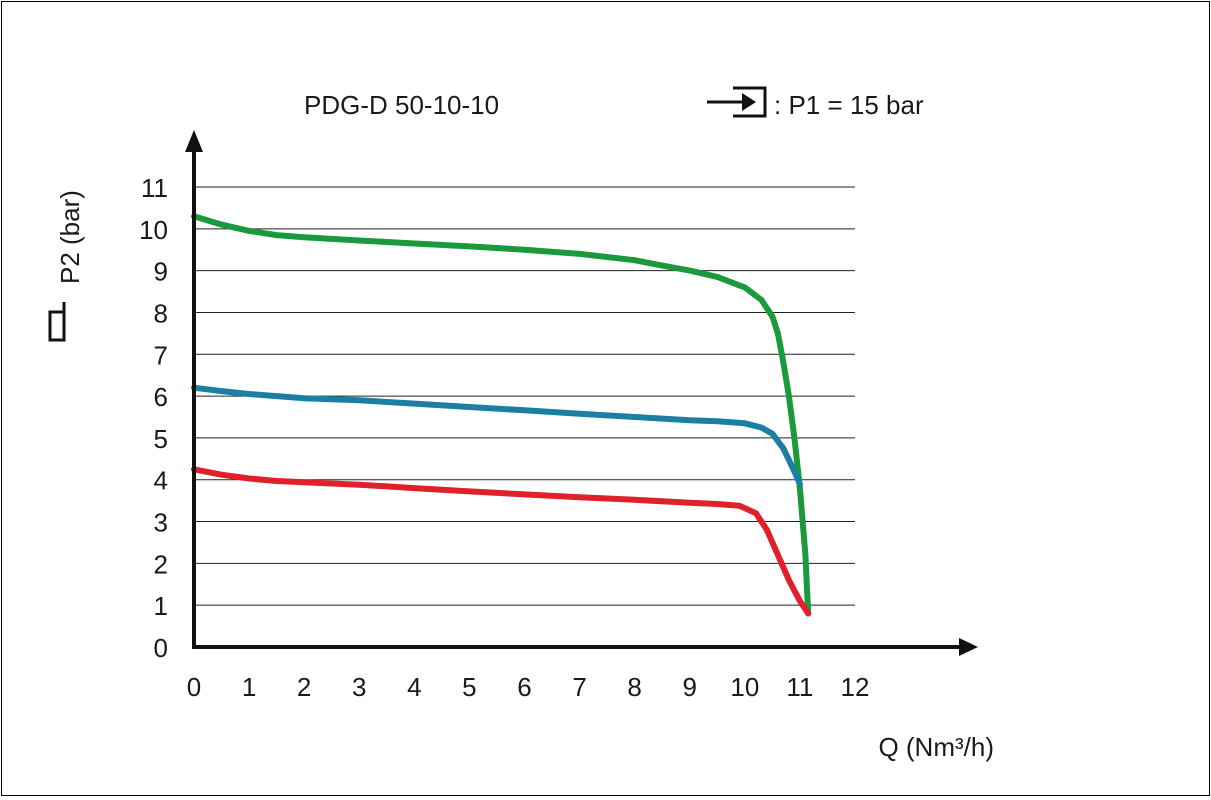 The height and width of the screenshot is (800, 1211). Describe the element at coordinates (161, 481) in the screenshot. I see `y-tick-label: 4` at that location.